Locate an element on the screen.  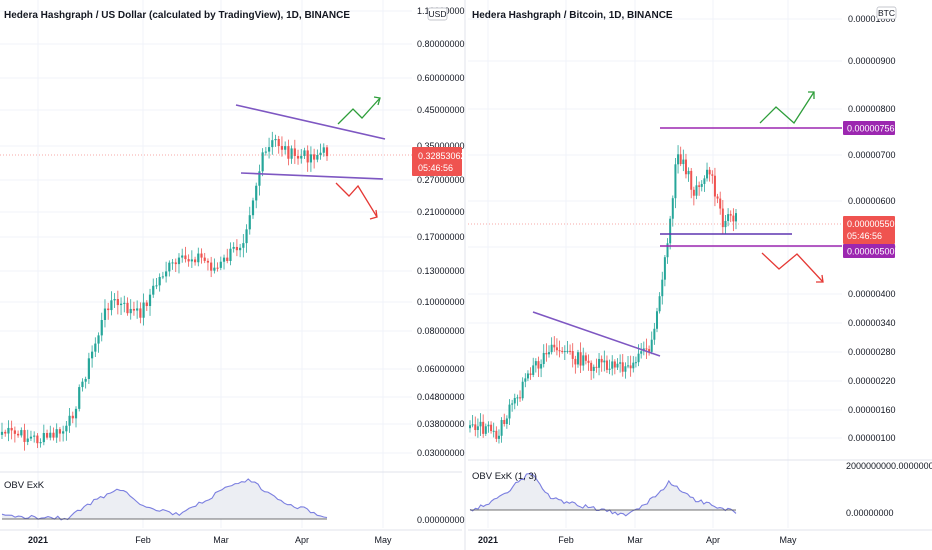
usd-currency-badge is located at coordinates (437, 14).